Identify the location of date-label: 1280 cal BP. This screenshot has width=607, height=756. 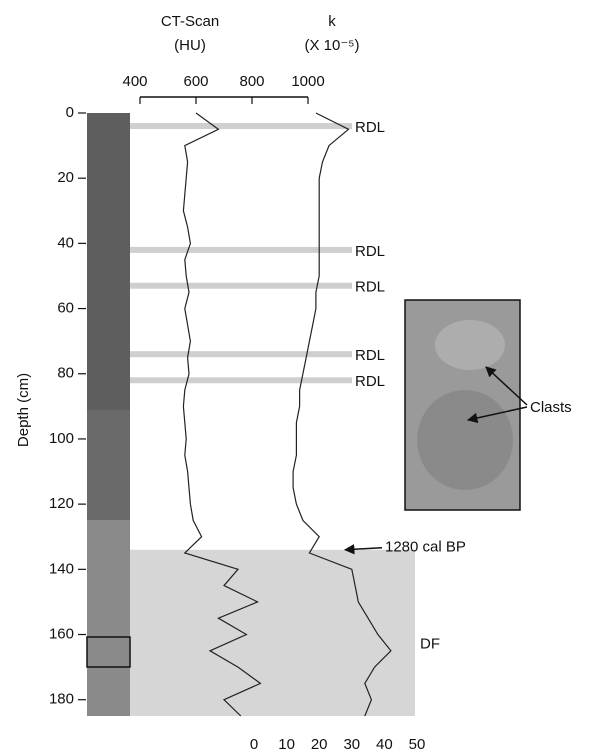
(425, 547).